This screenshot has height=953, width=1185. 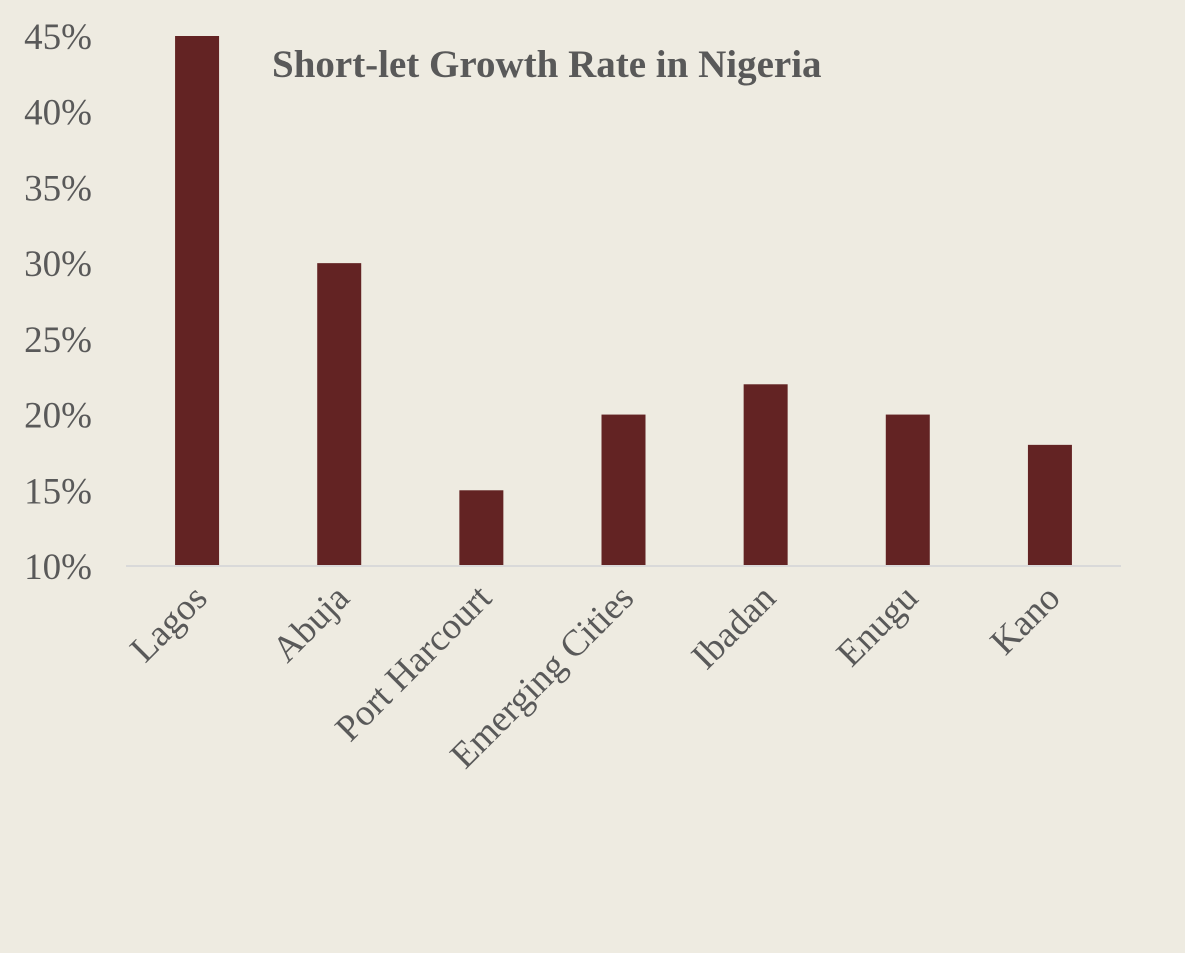 I want to click on bar-ibadan, so click(x=765, y=475).